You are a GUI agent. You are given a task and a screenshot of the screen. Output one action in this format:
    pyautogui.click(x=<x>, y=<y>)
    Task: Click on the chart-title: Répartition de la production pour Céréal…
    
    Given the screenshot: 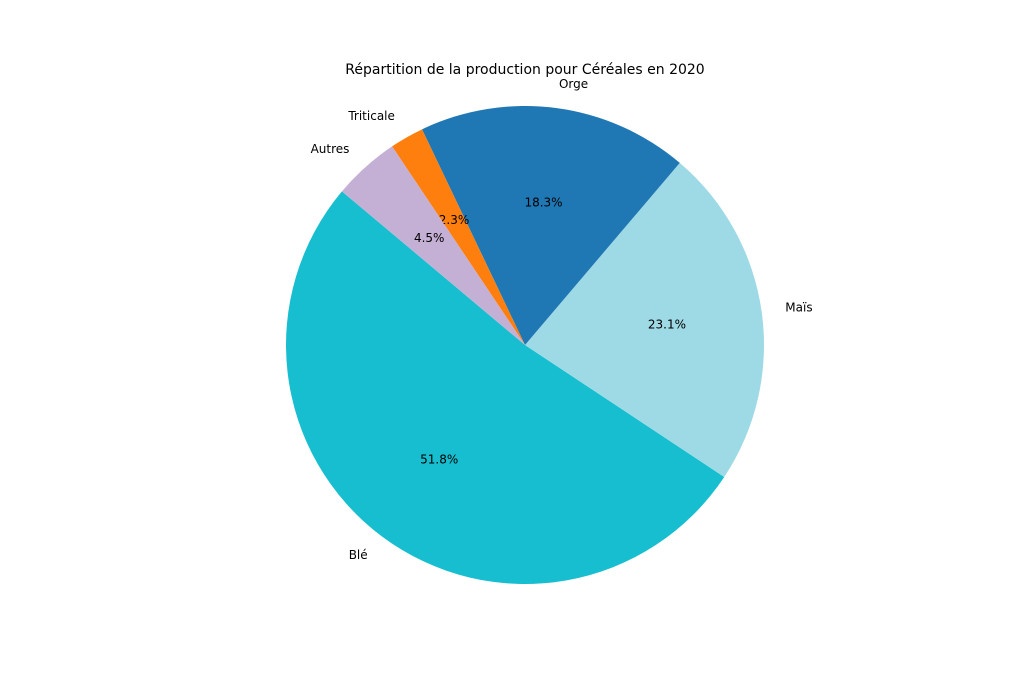 What is the action you would take?
    pyautogui.click(x=524, y=70)
    